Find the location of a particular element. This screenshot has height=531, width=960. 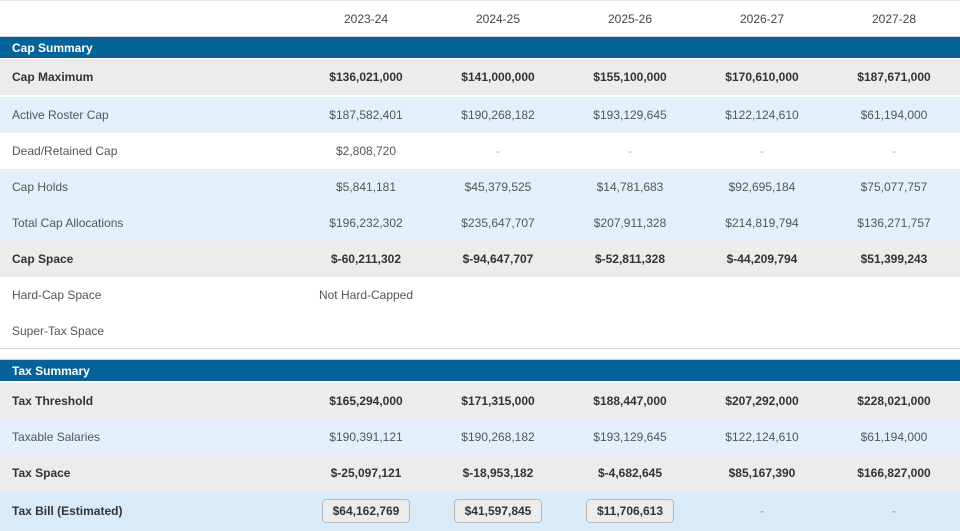

row-label: Dead/Retained Cap is located at coordinates (65, 151).